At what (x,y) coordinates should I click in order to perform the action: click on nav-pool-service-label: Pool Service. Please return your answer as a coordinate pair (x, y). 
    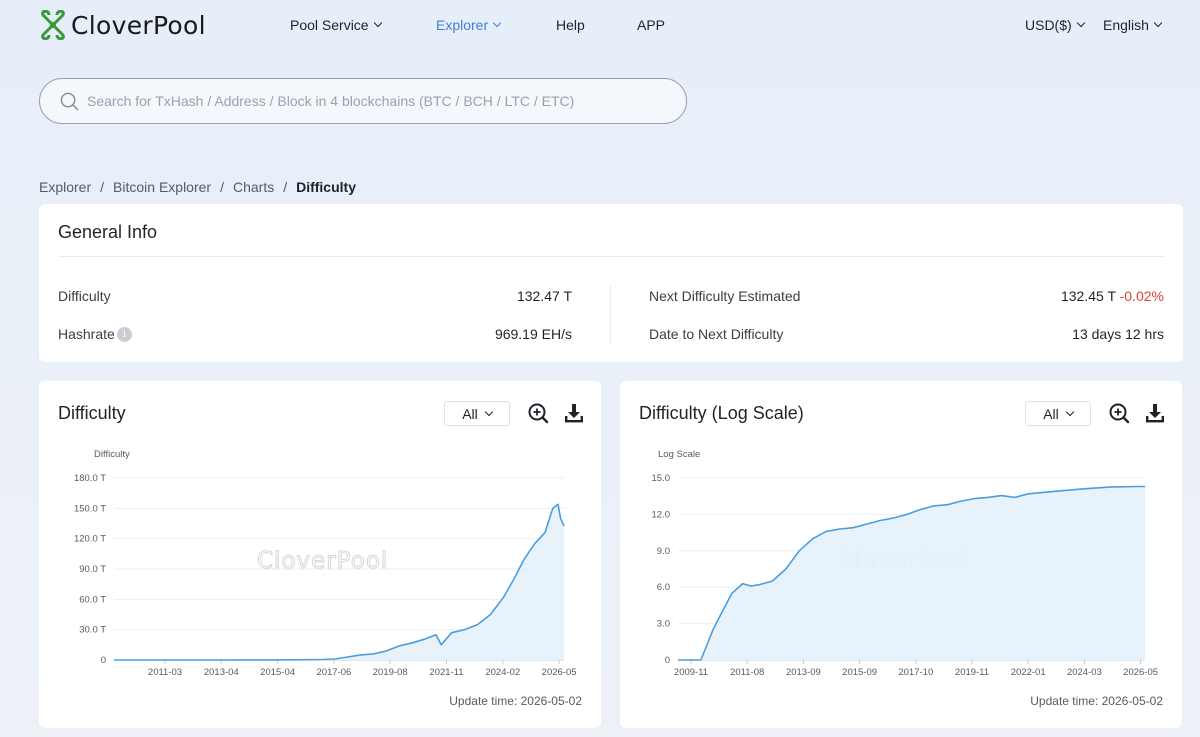
    Looking at the image, I should click on (329, 25).